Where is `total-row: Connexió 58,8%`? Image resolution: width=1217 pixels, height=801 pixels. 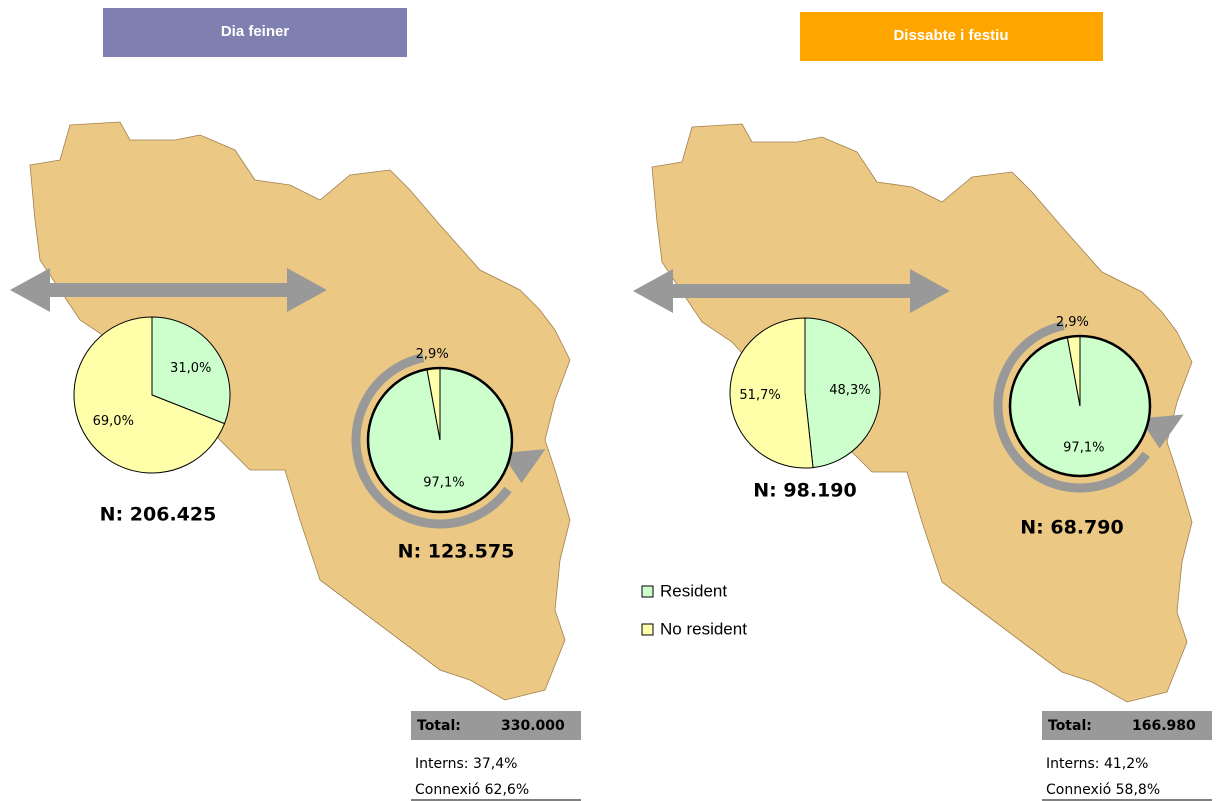 total-row: Connexió 58,8% is located at coordinates (1103, 790).